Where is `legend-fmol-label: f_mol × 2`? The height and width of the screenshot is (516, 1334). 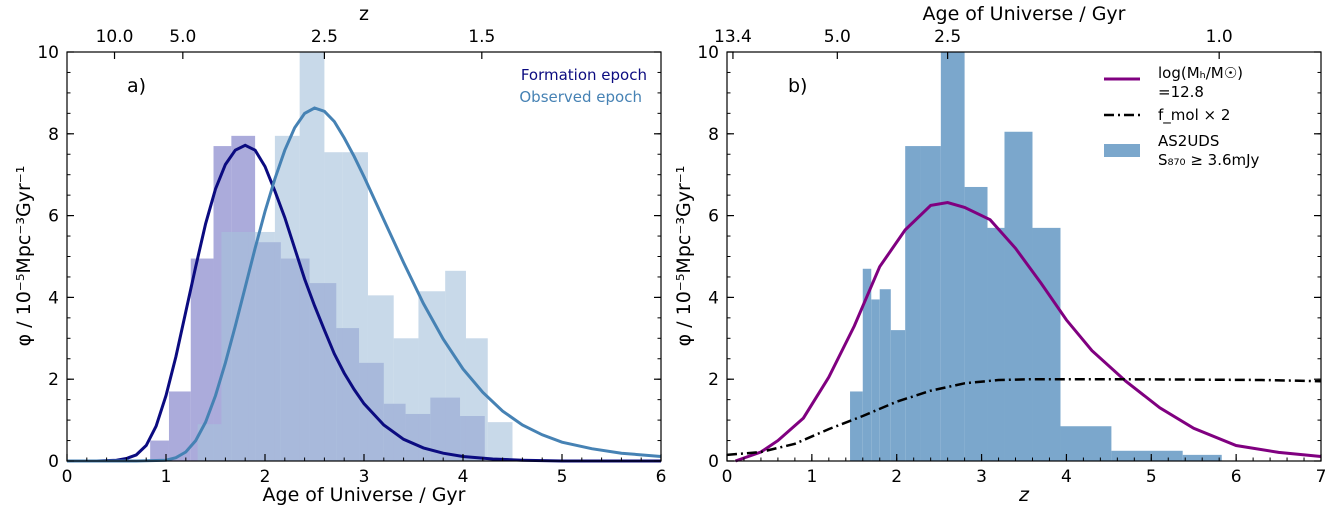 legend-fmol-label: f_mol × 2 is located at coordinates (1194, 115).